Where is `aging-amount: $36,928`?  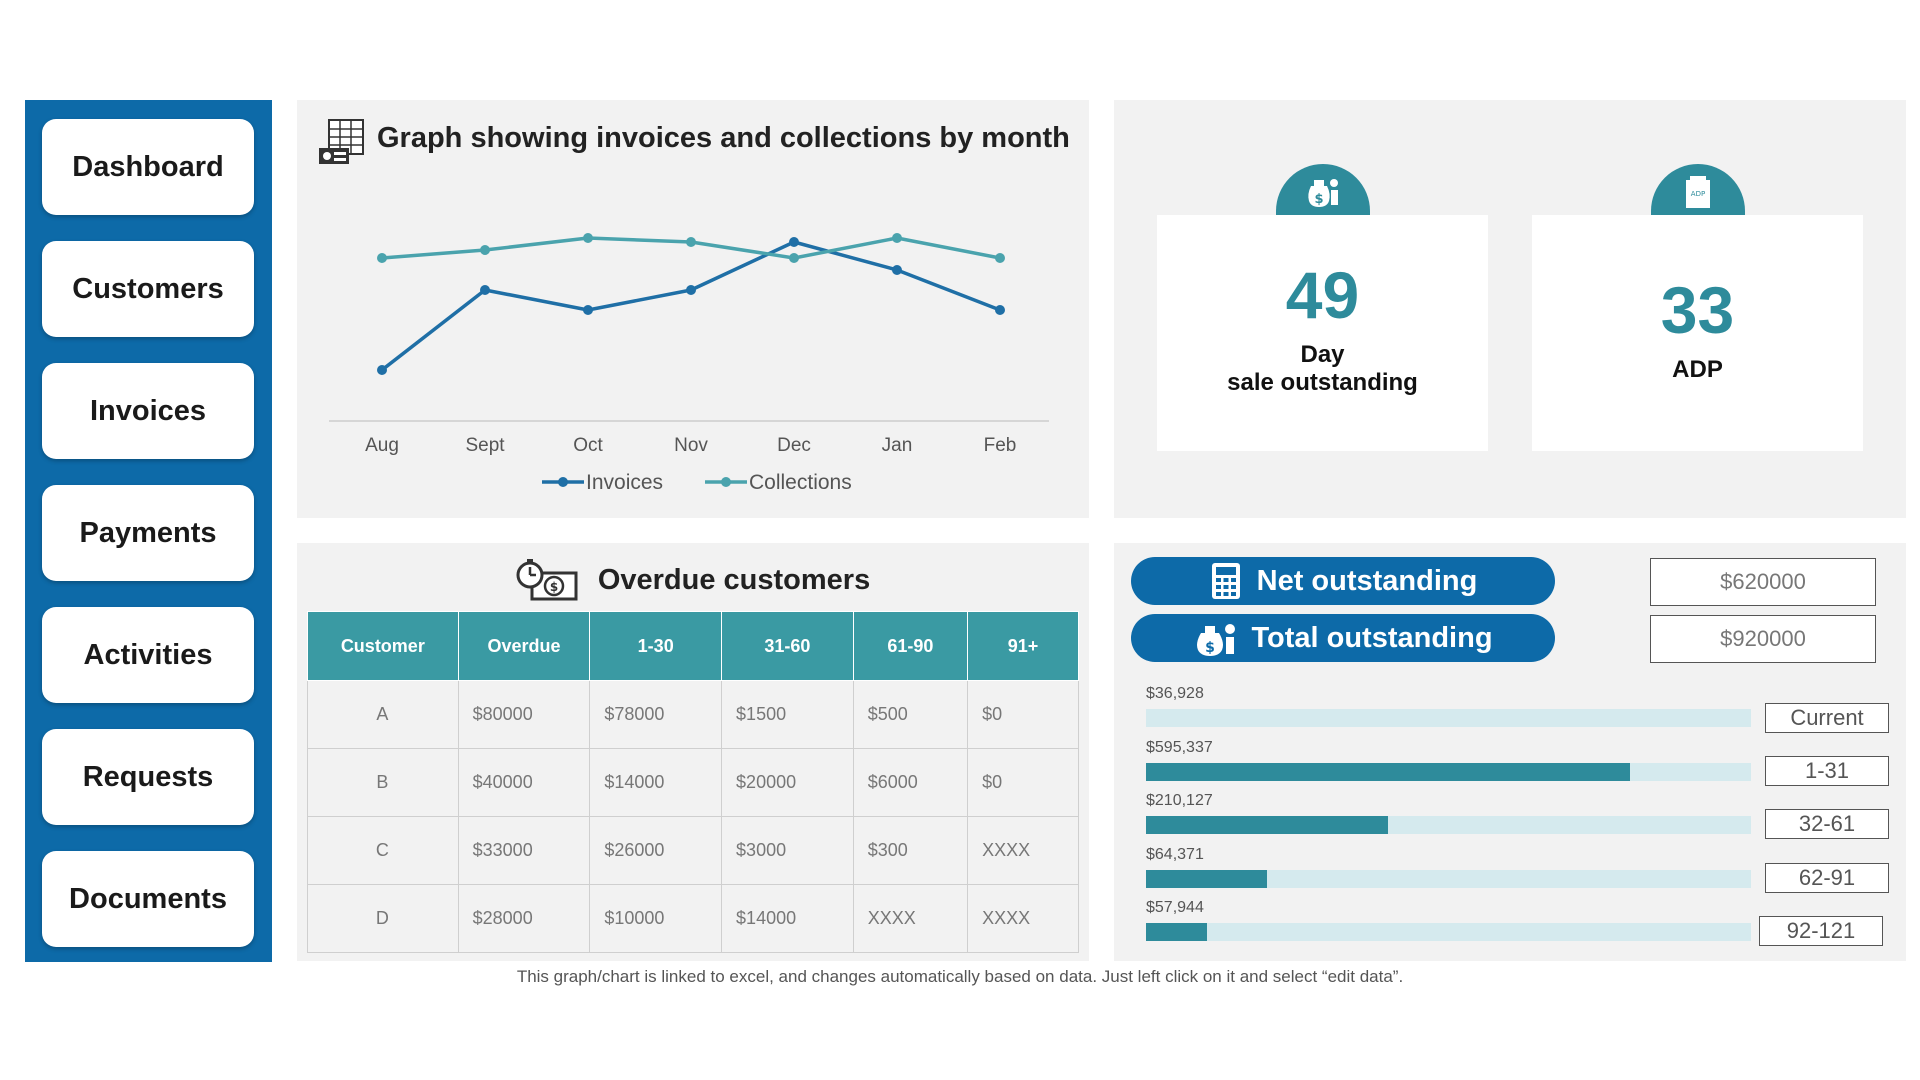
aging-amount: $36,928 is located at coordinates (1175, 693).